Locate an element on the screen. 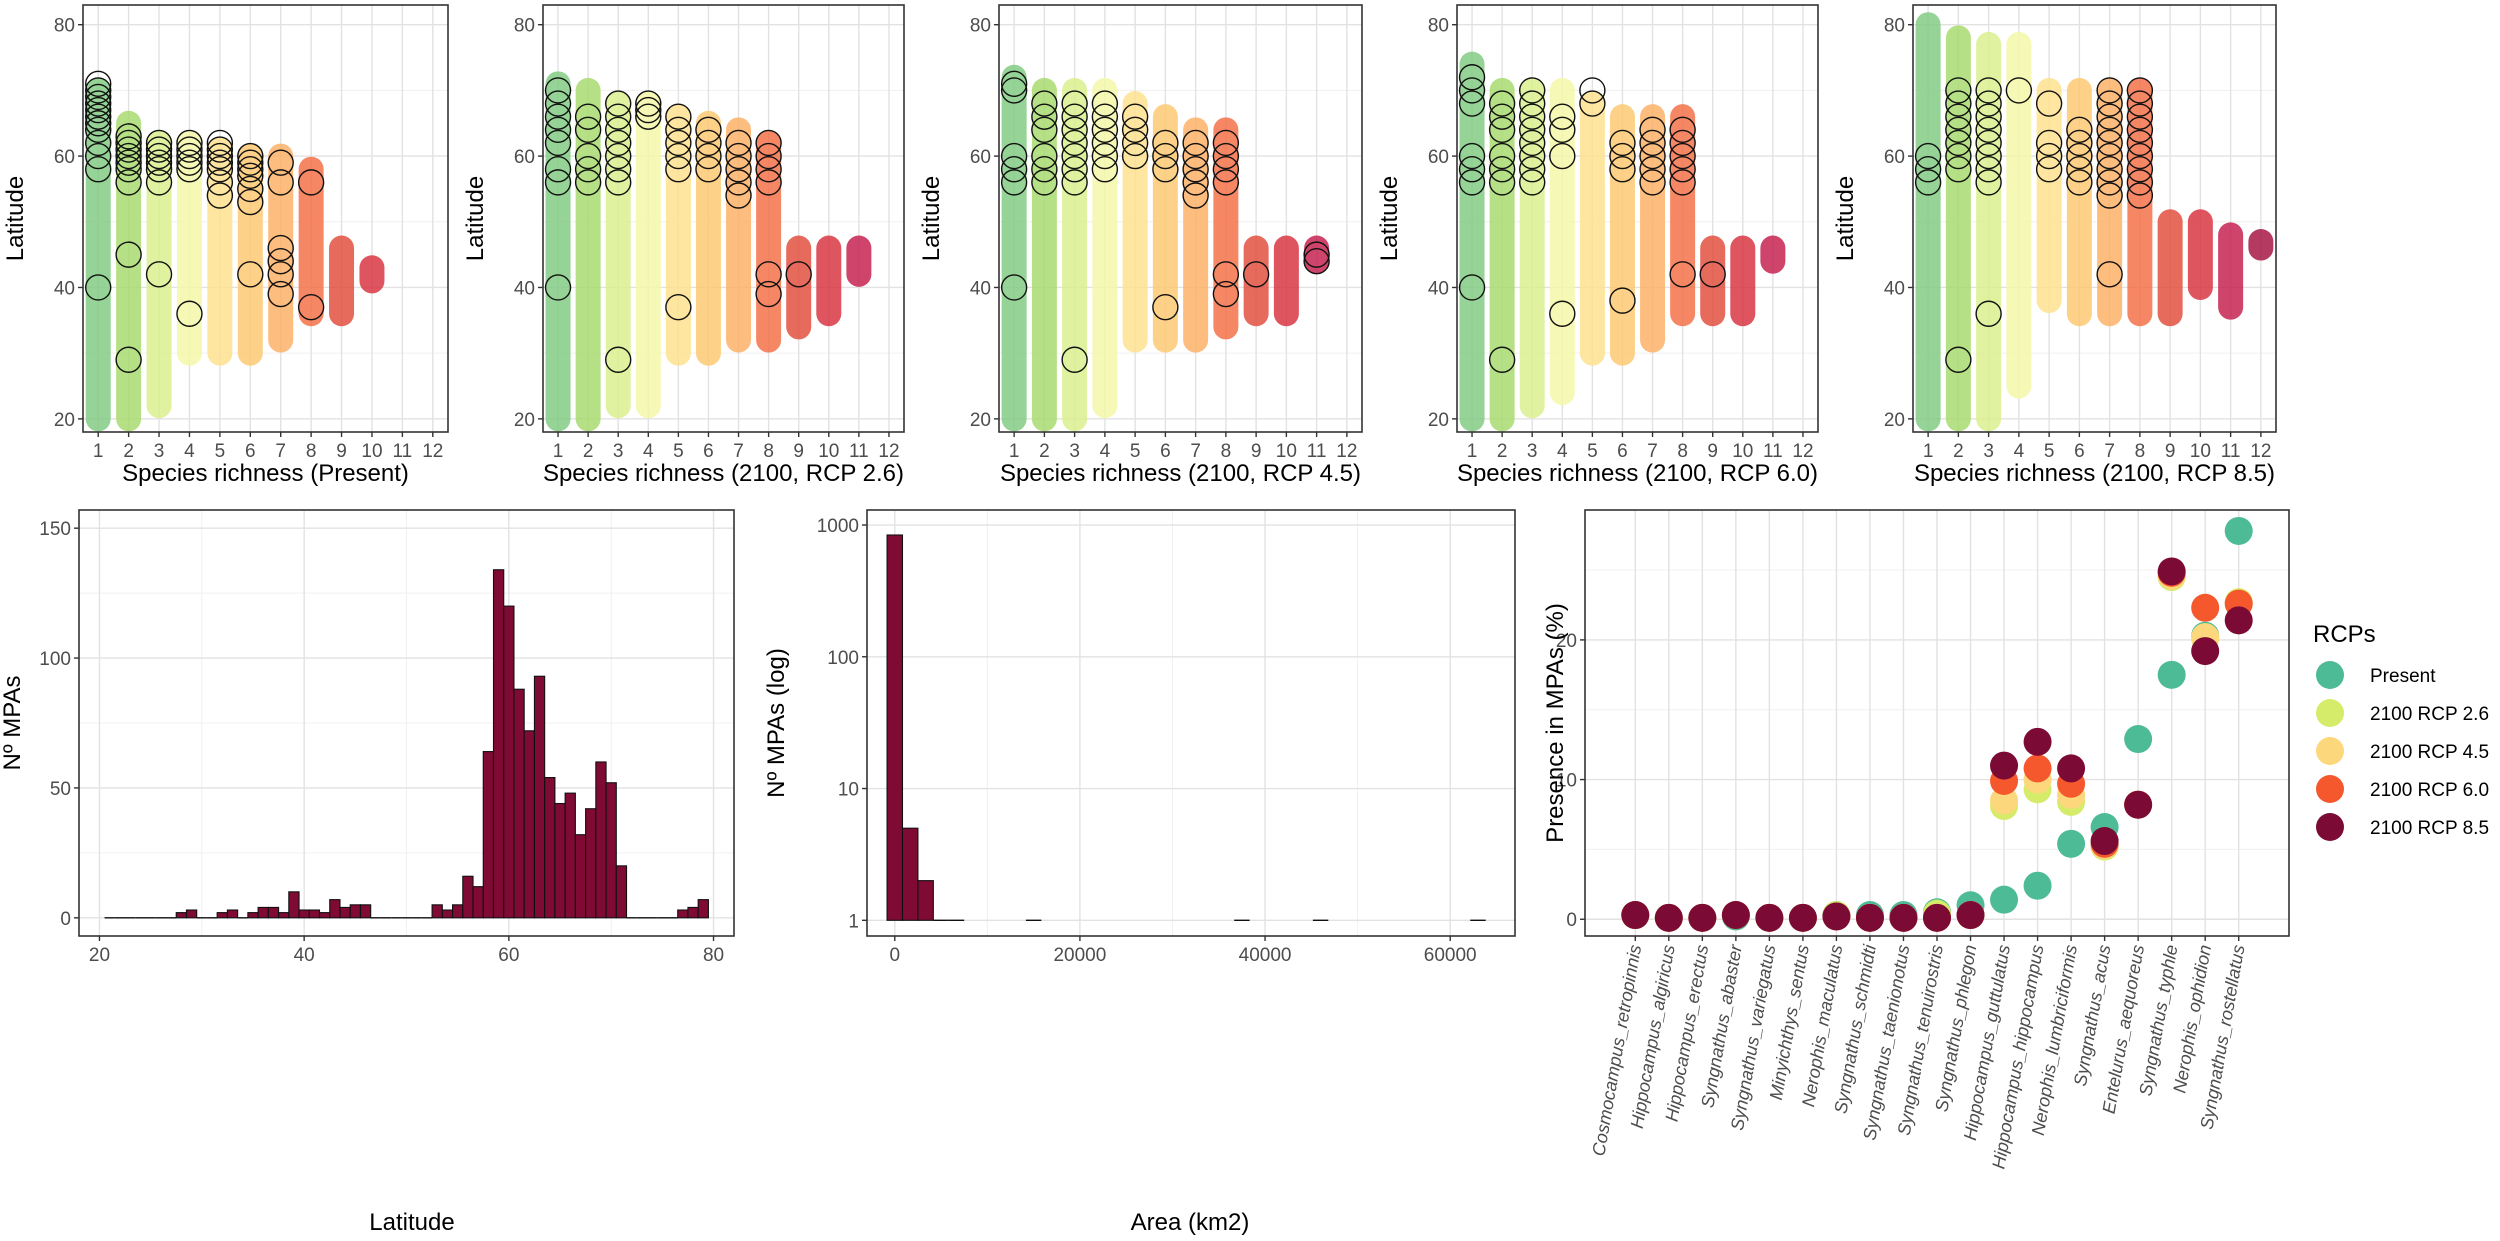 This screenshot has height=1241, width=2500. y-tick-label: 0 is located at coordinates (65, 919).